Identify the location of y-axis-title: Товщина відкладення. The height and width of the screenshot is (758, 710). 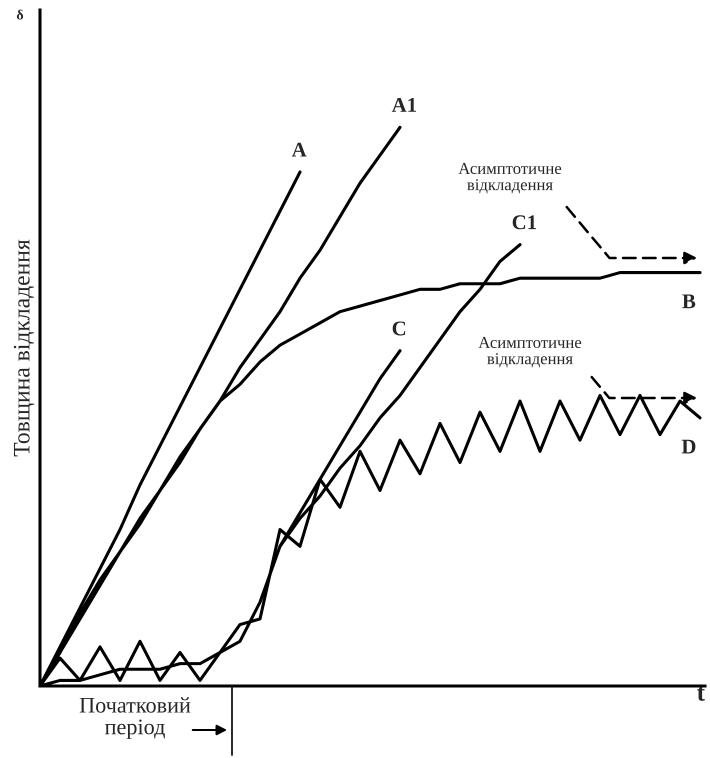
(24, 348).